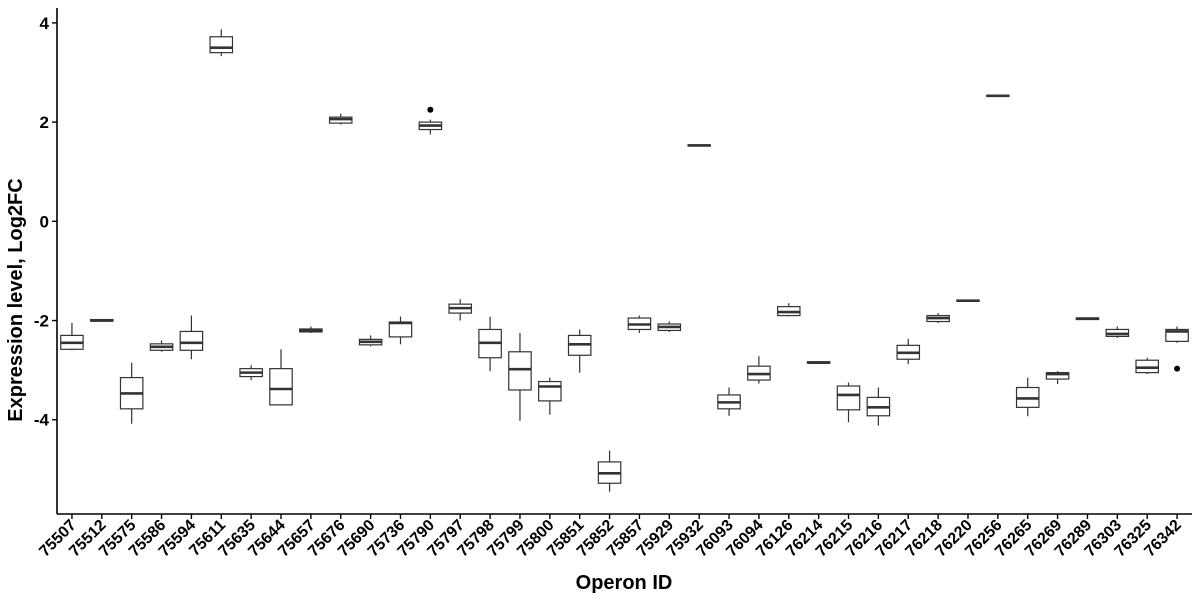  I want to click on y-tick-label: -4, so click(42, 420).